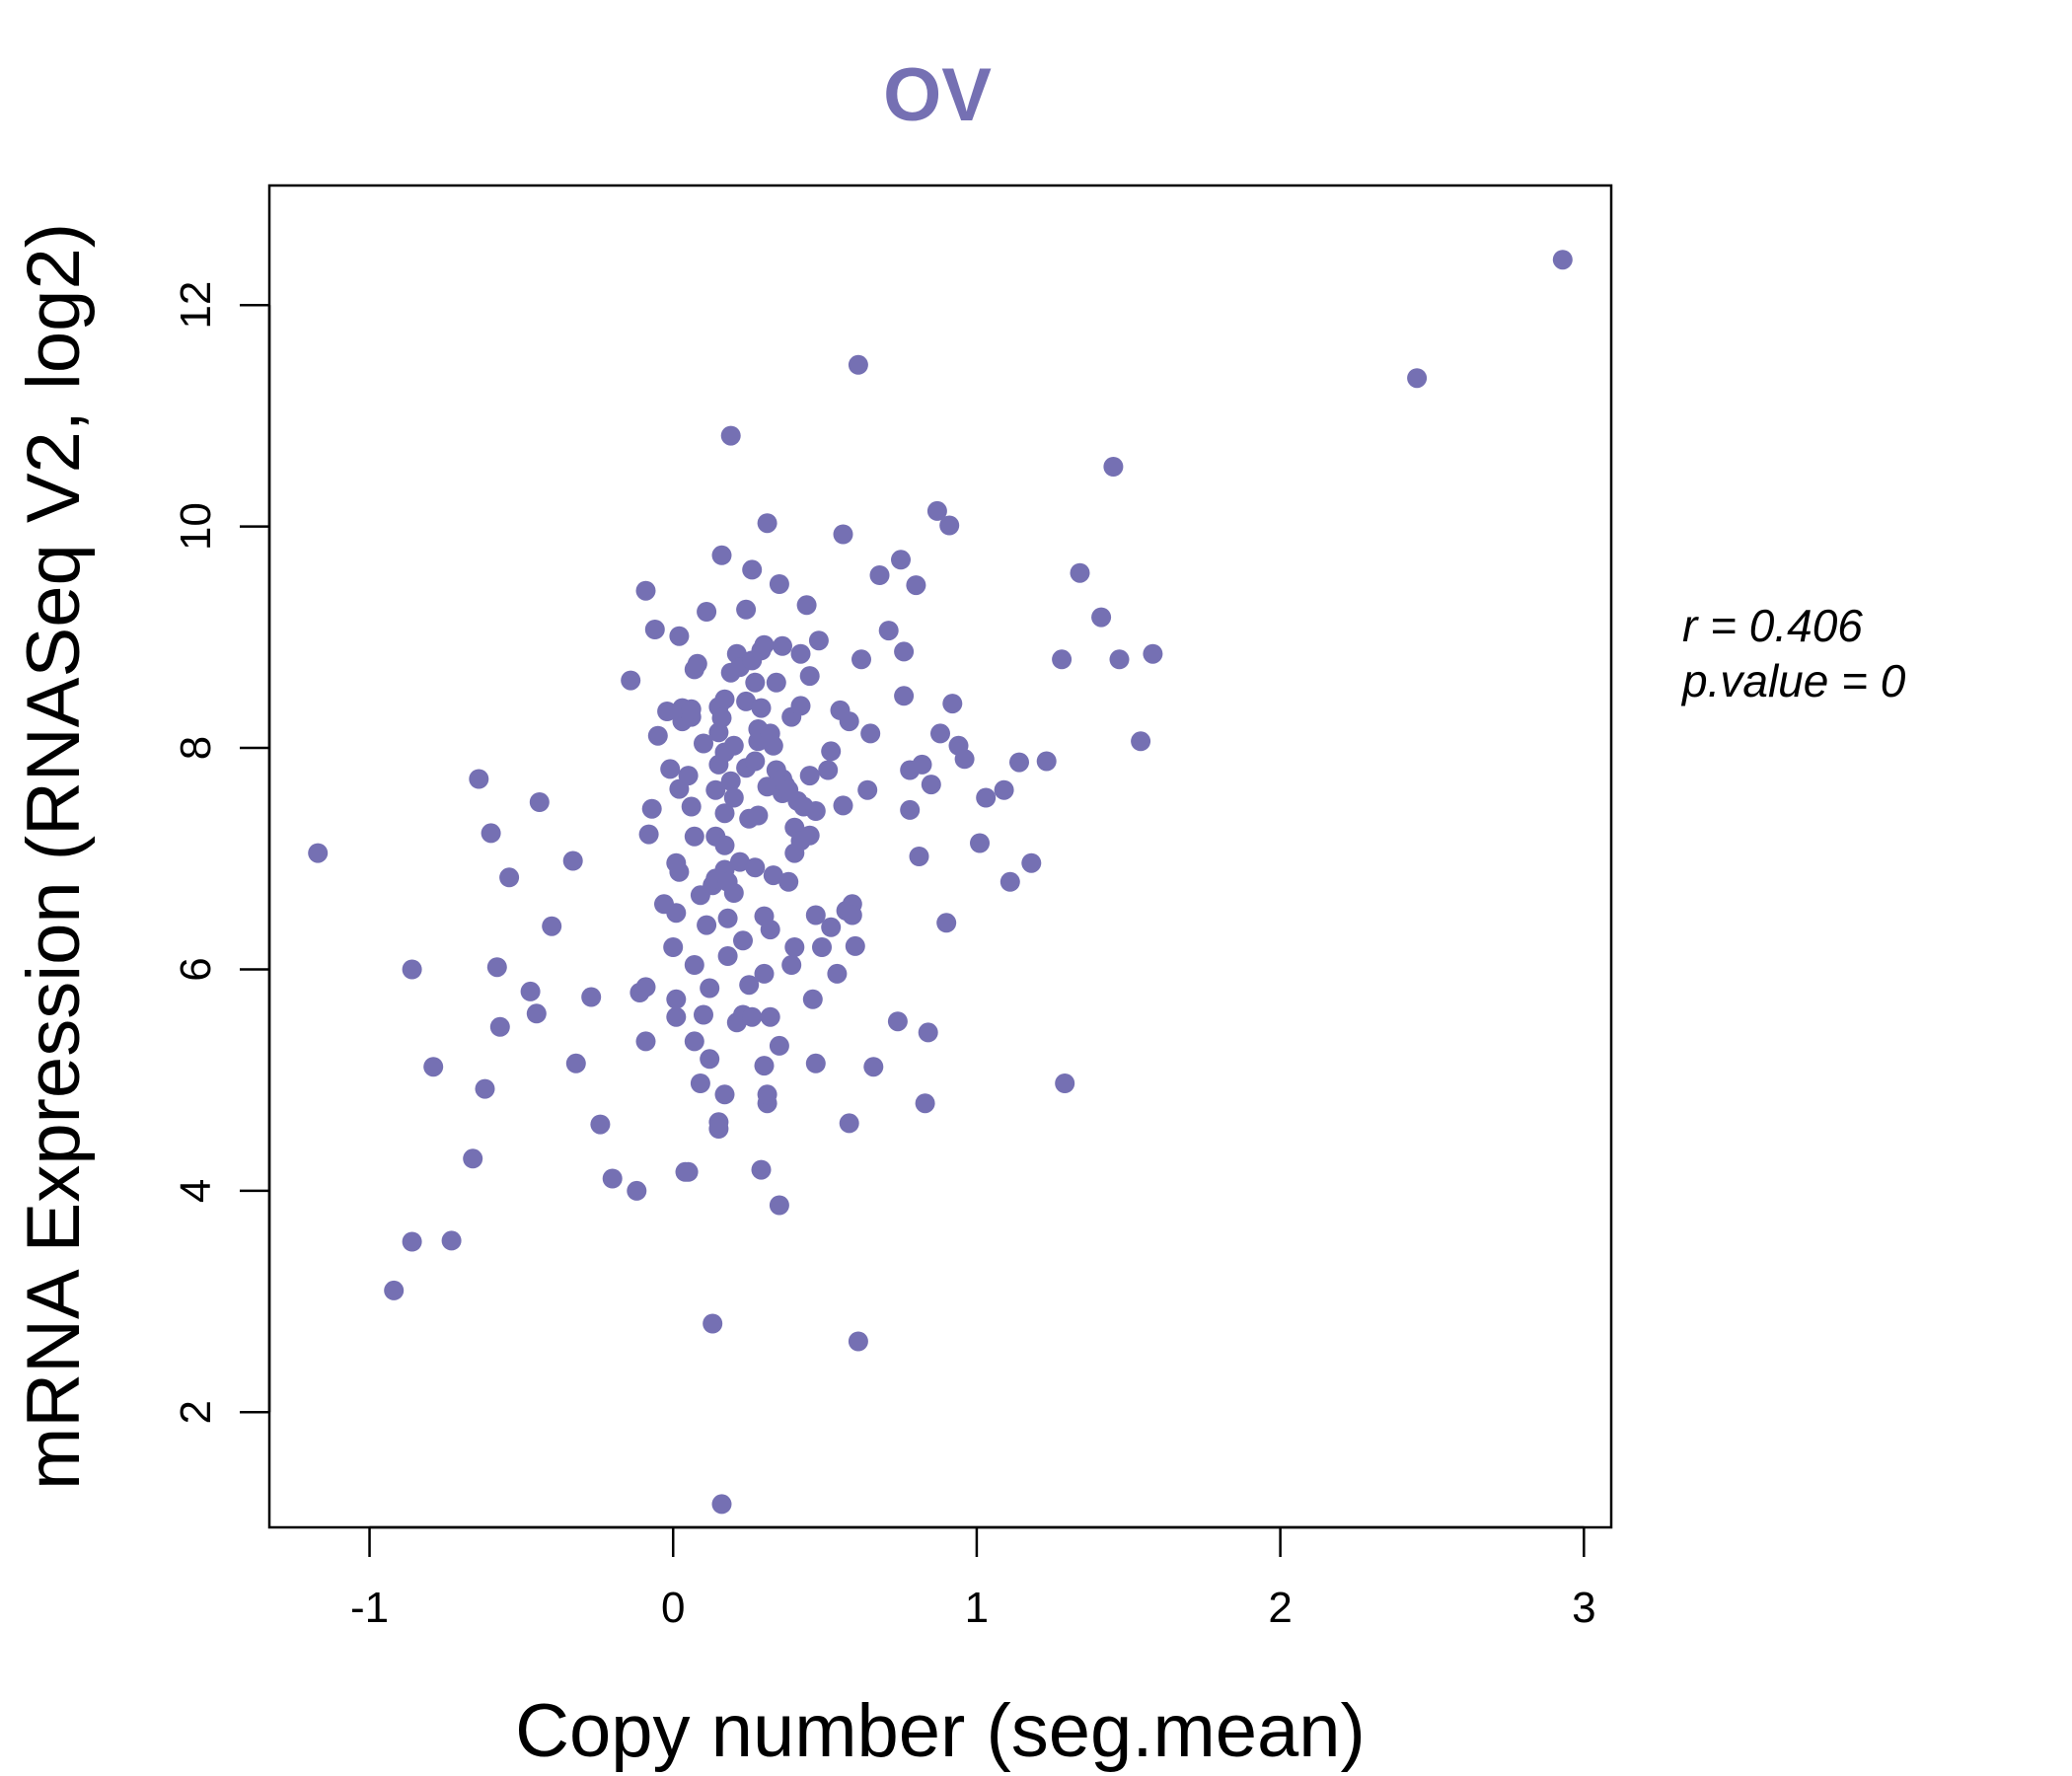 This screenshot has width=2072, height=1776. Describe the element at coordinates (196, 748) in the screenshot. I see `y-tick-label: 8` at that location.